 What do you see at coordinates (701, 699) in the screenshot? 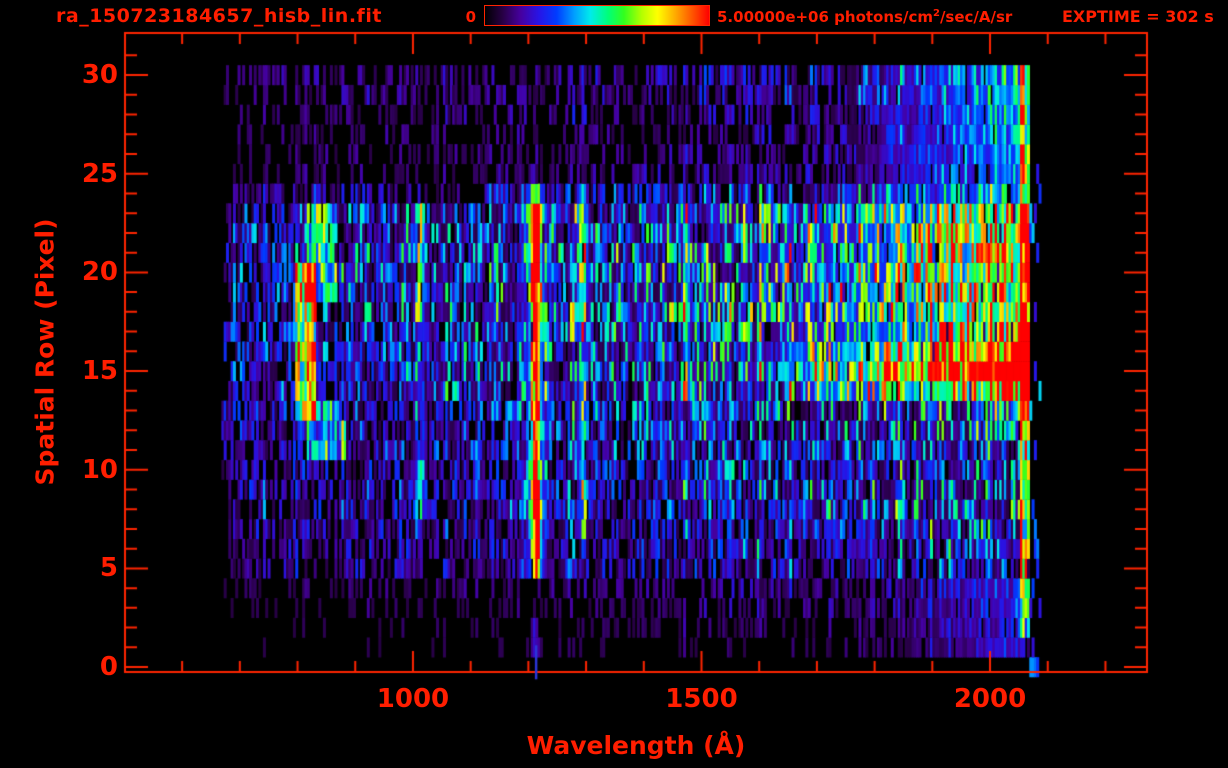
I see `x-tick-label-1500: 1500` at bounding box center [701, 699].